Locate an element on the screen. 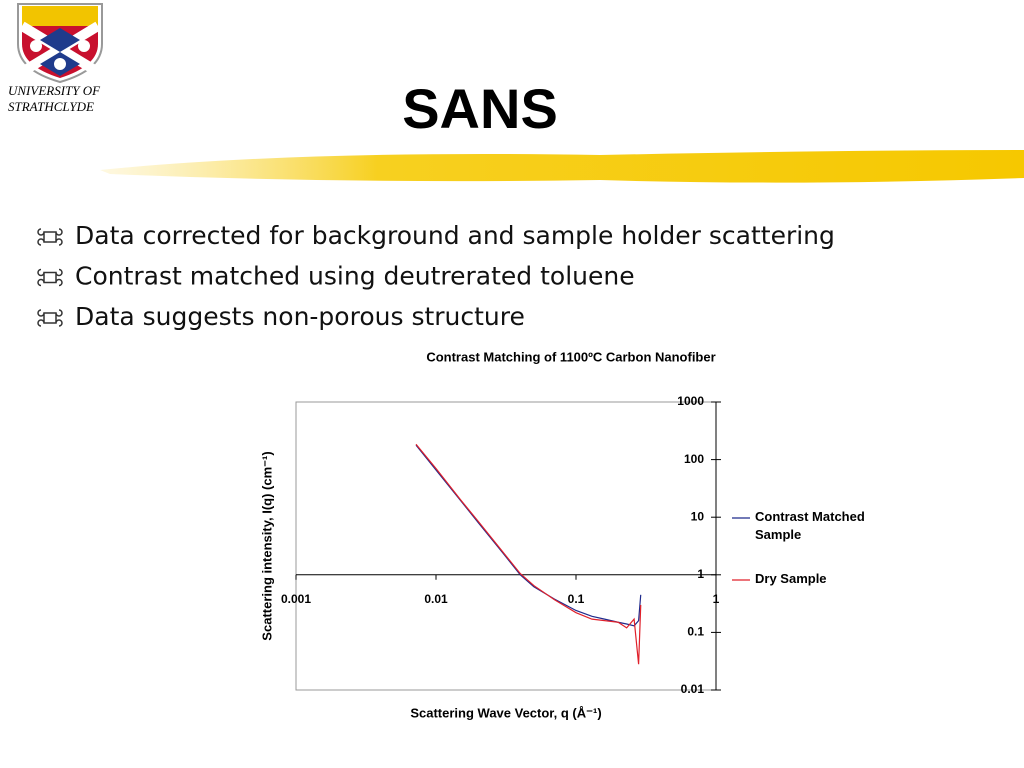  y-tick-label: 0.1 is located at coordinates (695, 632).